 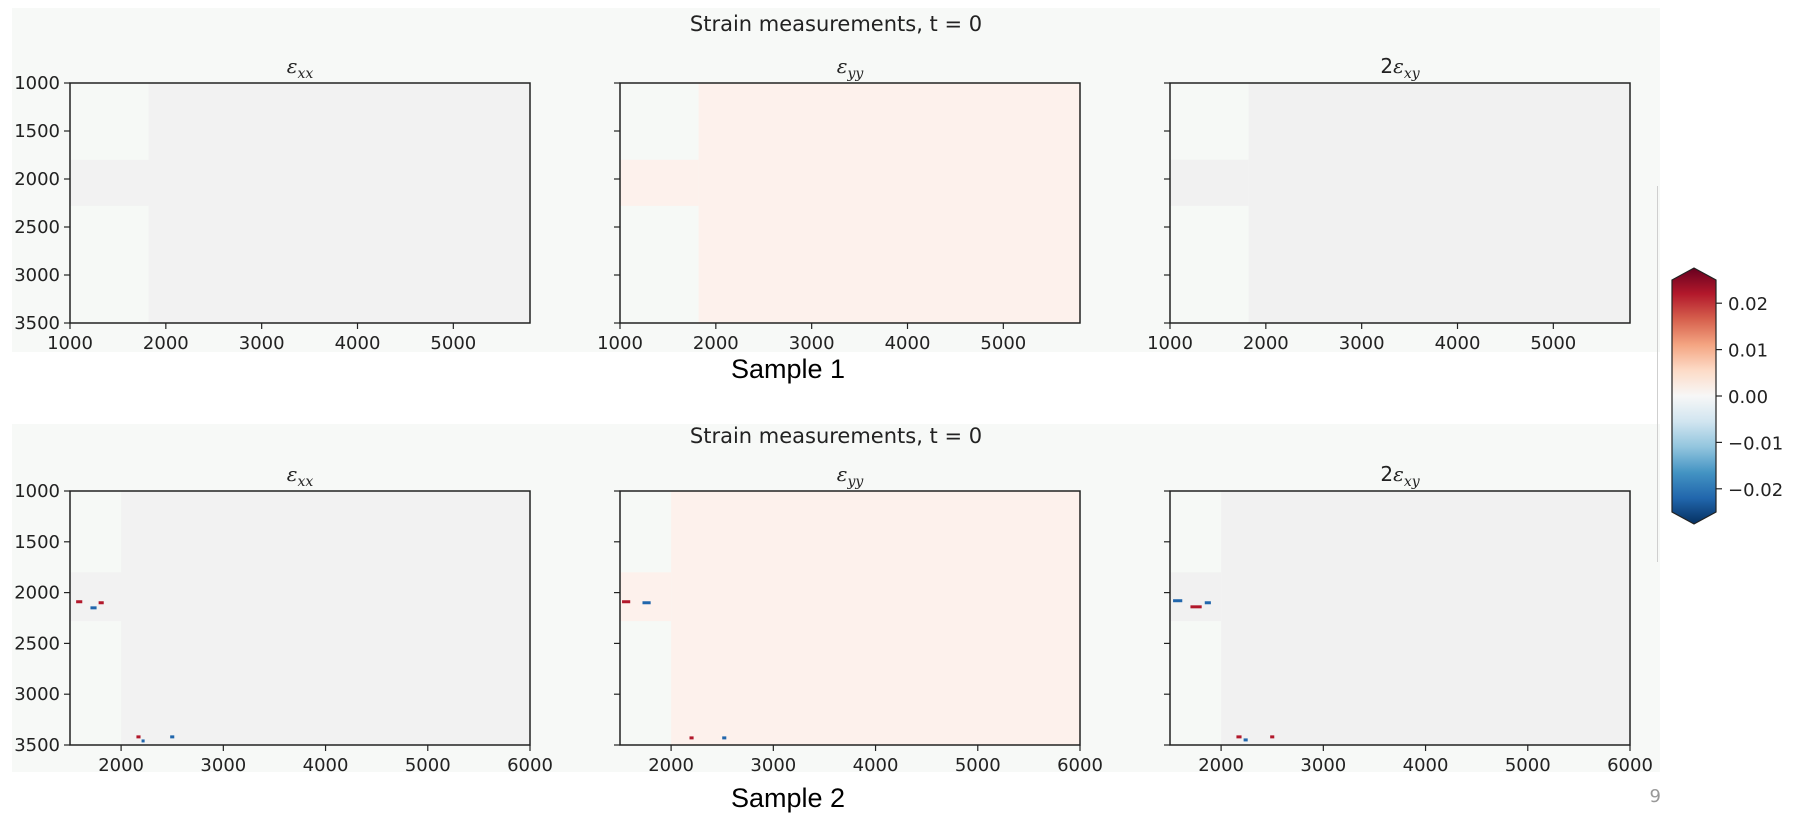 I want to click on figure-title-sample-2: Strain measurements, t = 0, so click(x=836, y=436).